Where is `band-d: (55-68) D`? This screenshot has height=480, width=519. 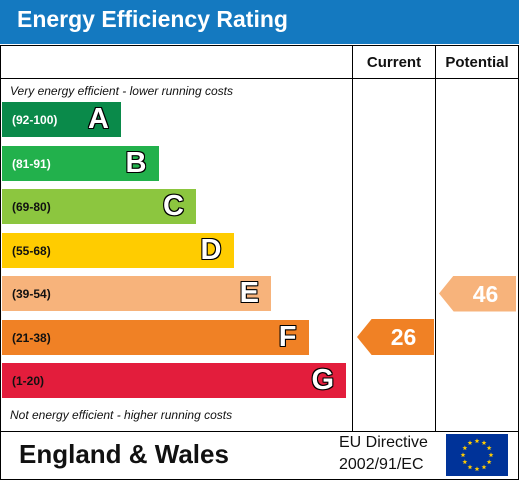
band-d: (55-68) D is located at coordinates (118, 250).